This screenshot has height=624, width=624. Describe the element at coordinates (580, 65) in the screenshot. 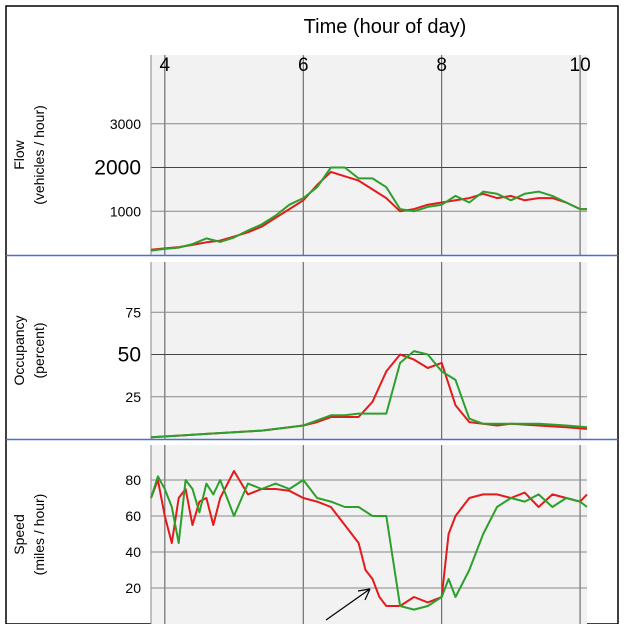

I see `x-tick-label: 10` at that location.